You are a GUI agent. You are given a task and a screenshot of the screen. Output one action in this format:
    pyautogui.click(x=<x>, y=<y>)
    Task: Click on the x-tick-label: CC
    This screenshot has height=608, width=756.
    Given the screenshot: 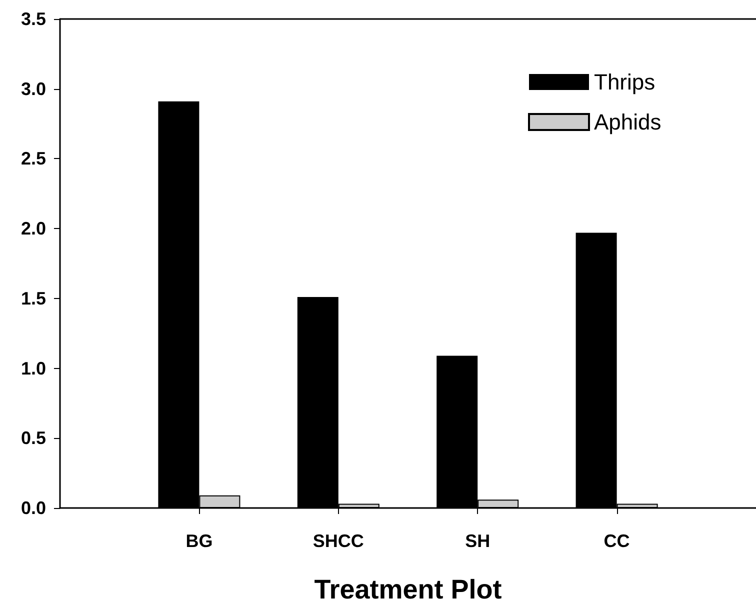 What is the action you would take?
    pyautogui.click(x=617, y=541)
    